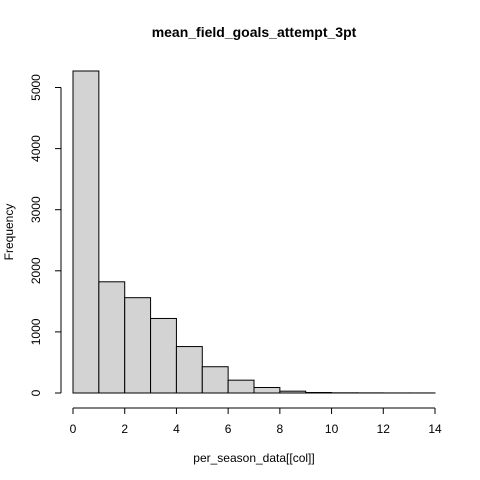 The image size is (480, 480). What do you see at coordinates (280, 429) in the screenshot?
I see `x-tick-label-4: 8` at bounding box center [280, 429].